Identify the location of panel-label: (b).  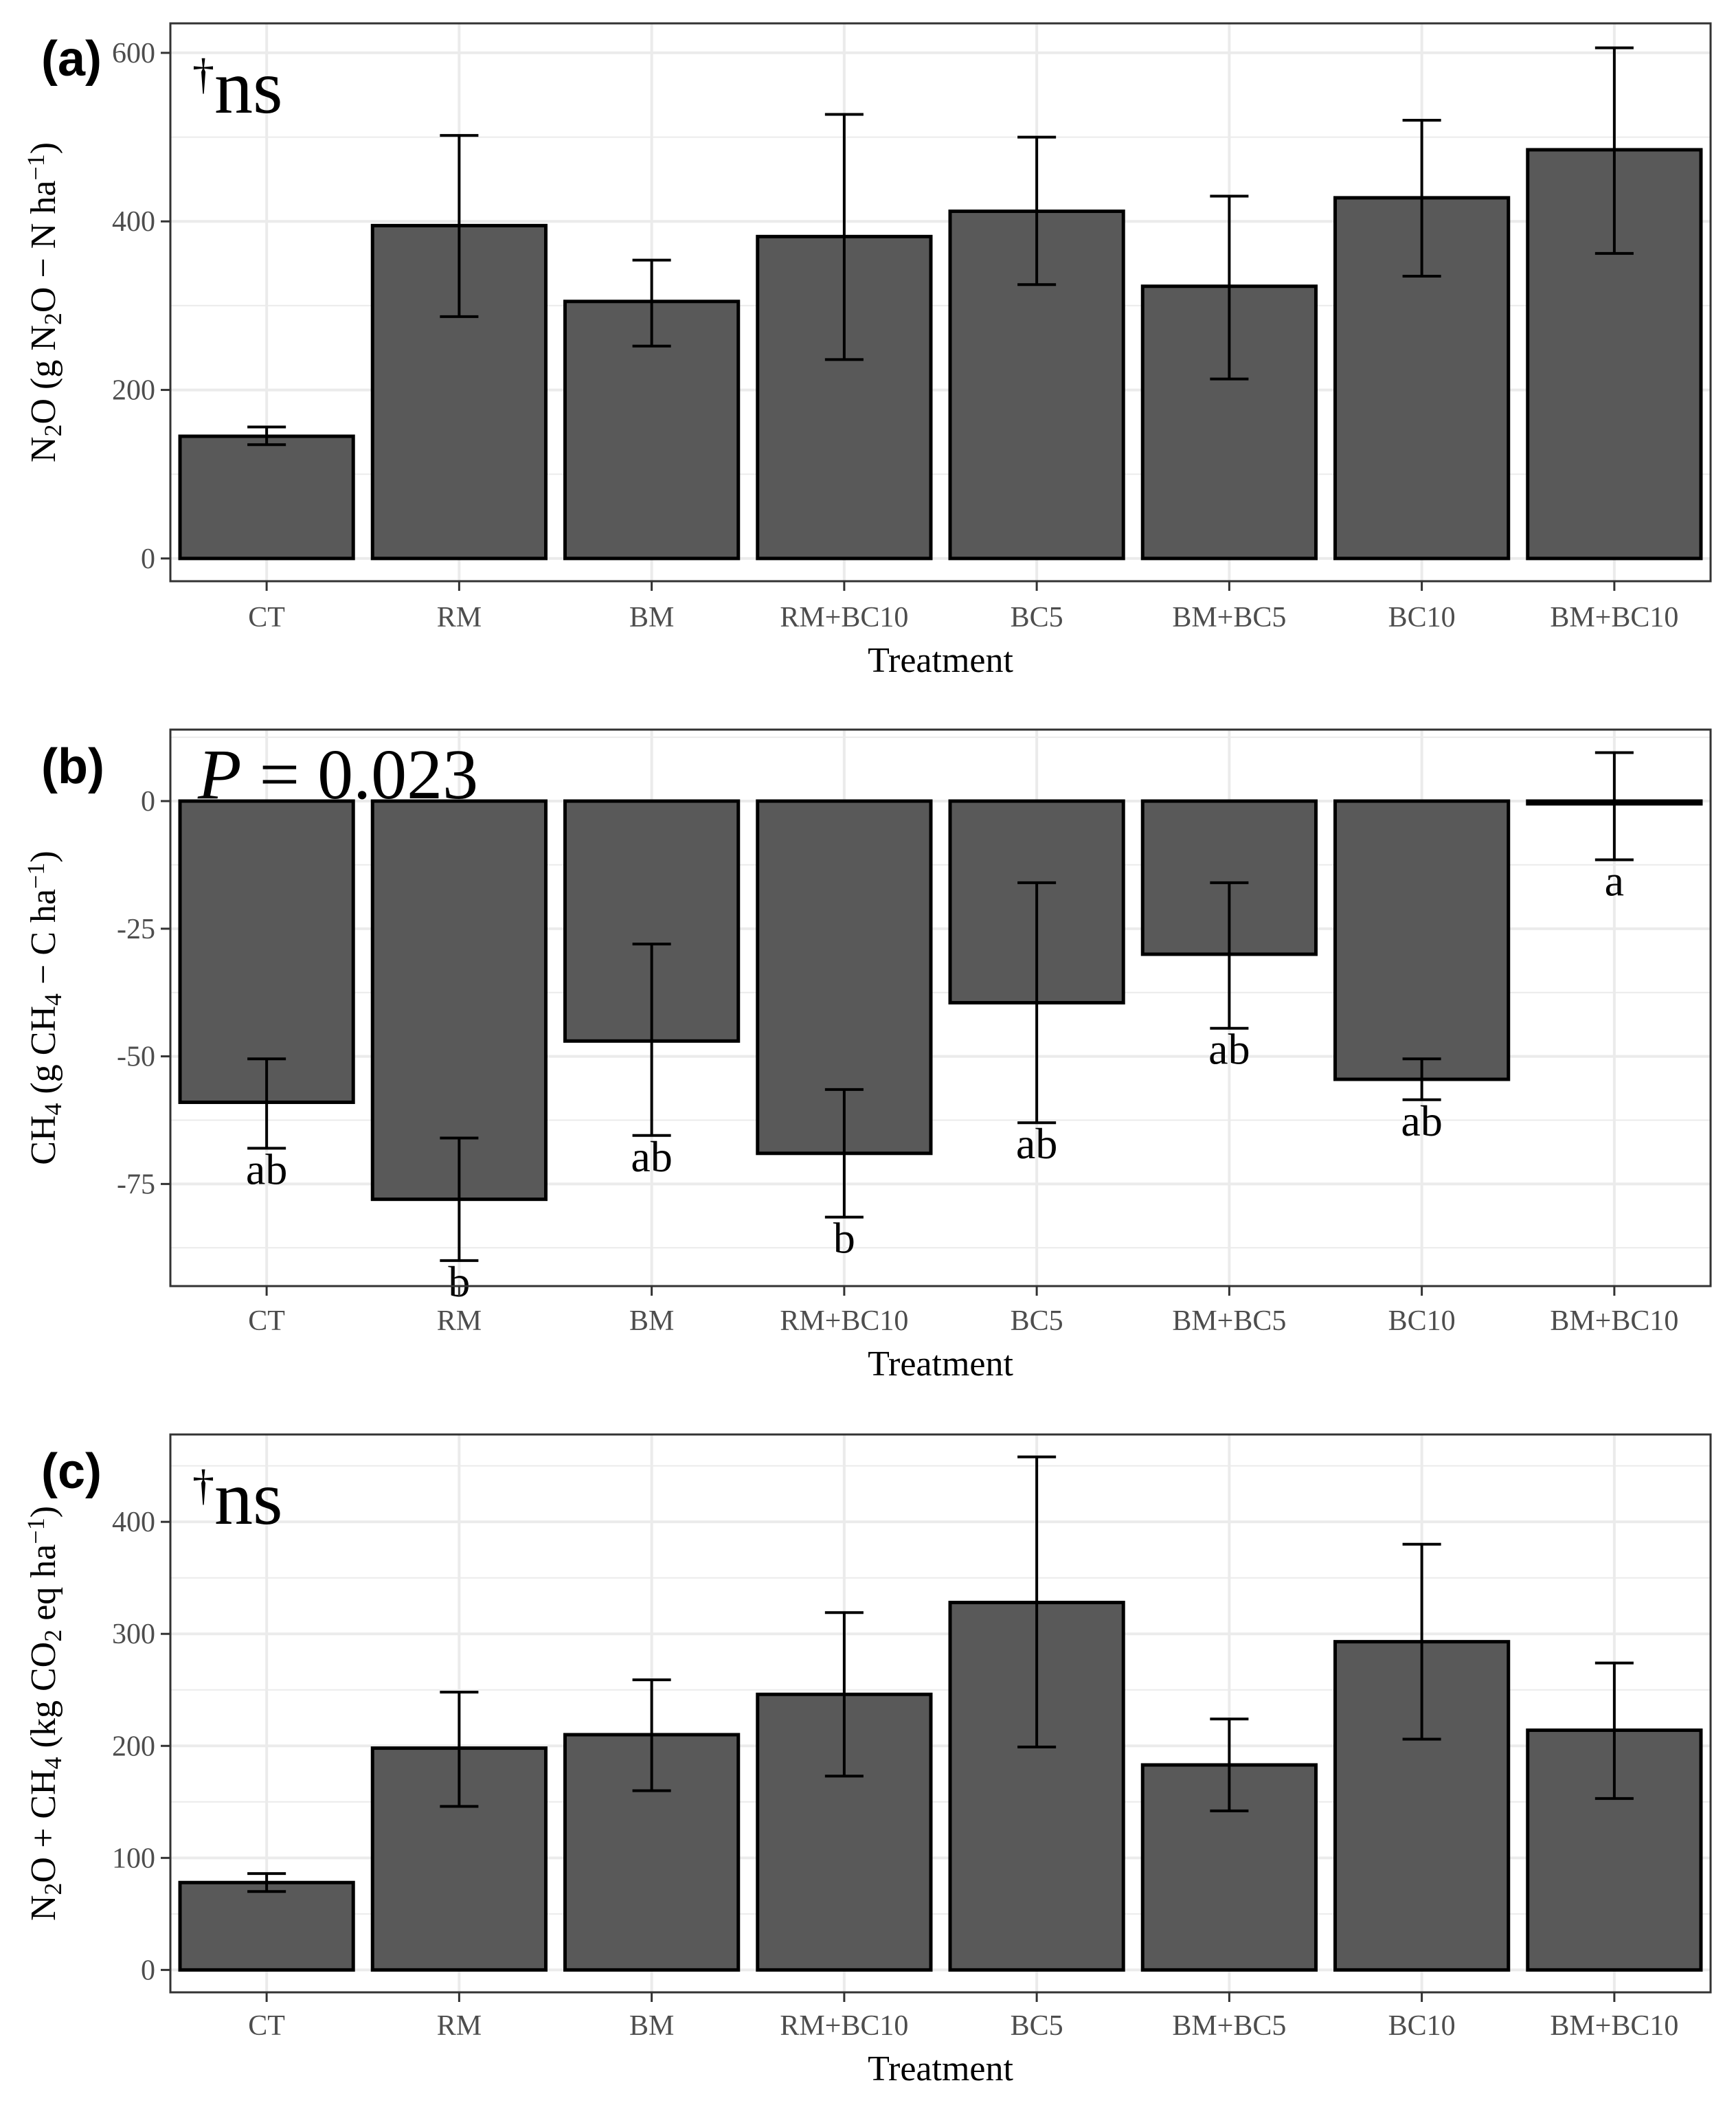
(72, 766).